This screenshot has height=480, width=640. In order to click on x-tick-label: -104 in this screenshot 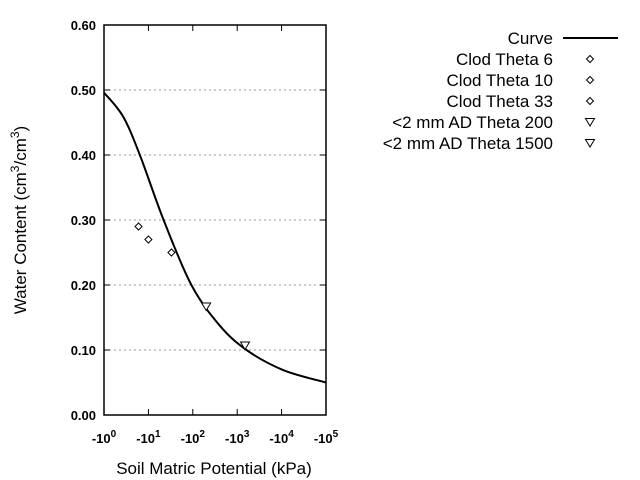, I will do `click(281, 437)`.